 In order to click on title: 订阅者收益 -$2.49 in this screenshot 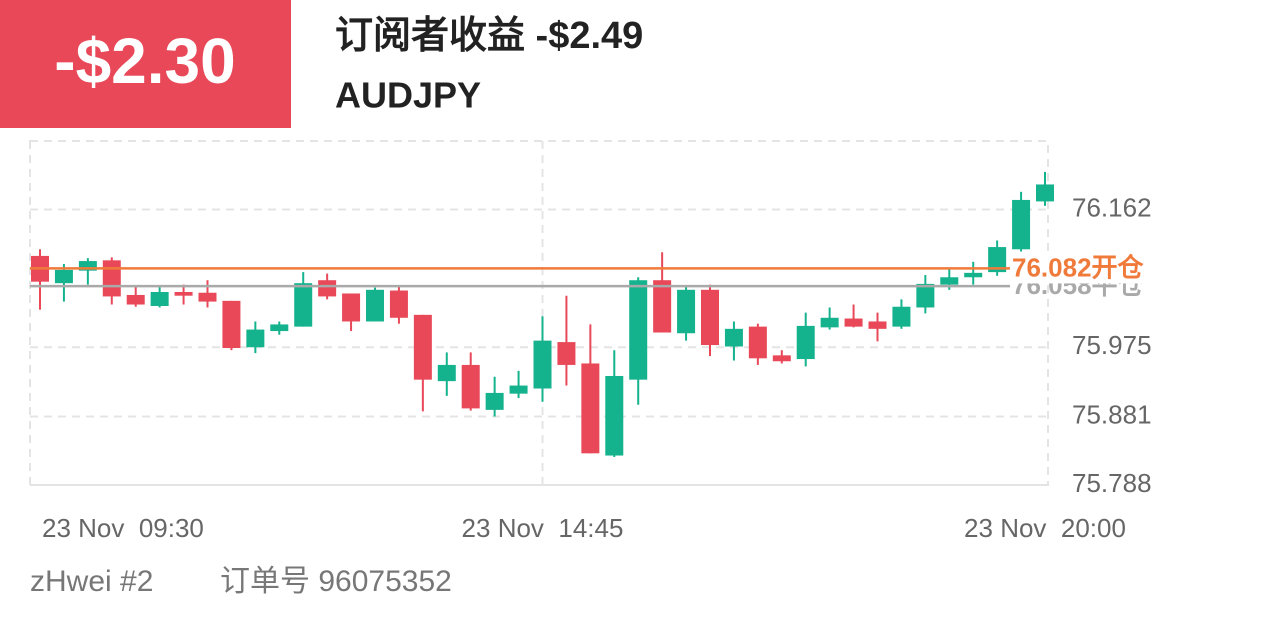, I will do `click(489, 36)`.